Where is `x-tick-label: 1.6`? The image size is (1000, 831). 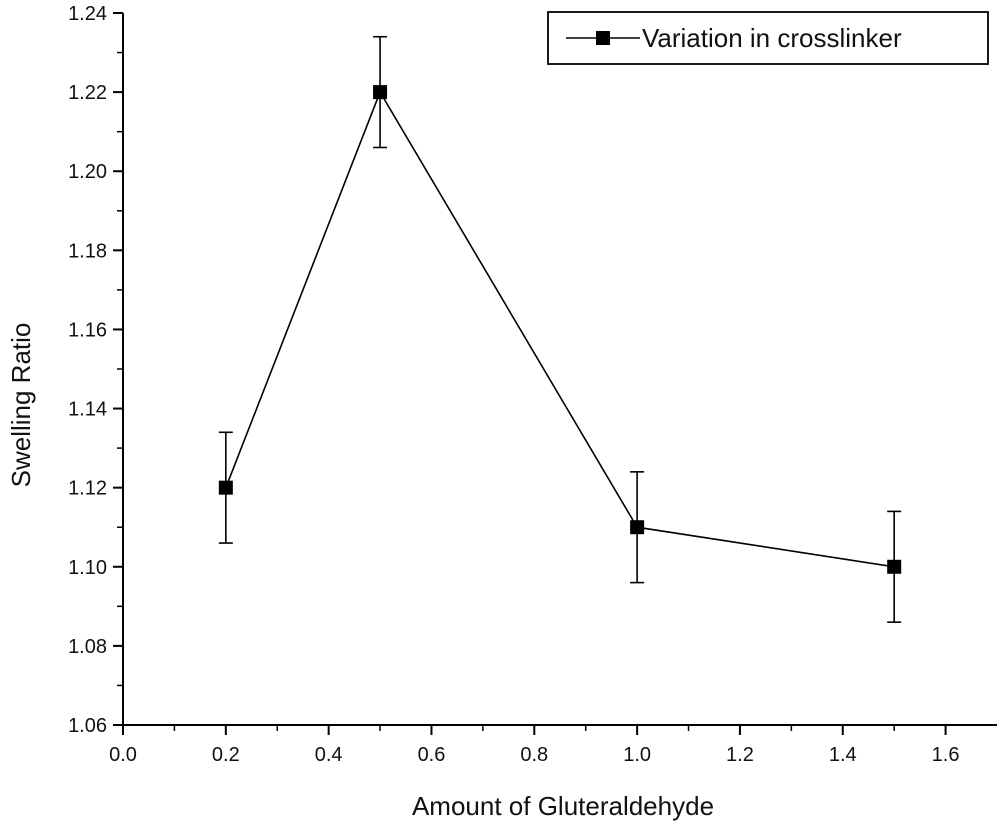 x-tick-label: 1.6 is located at coordinates (946, 755).